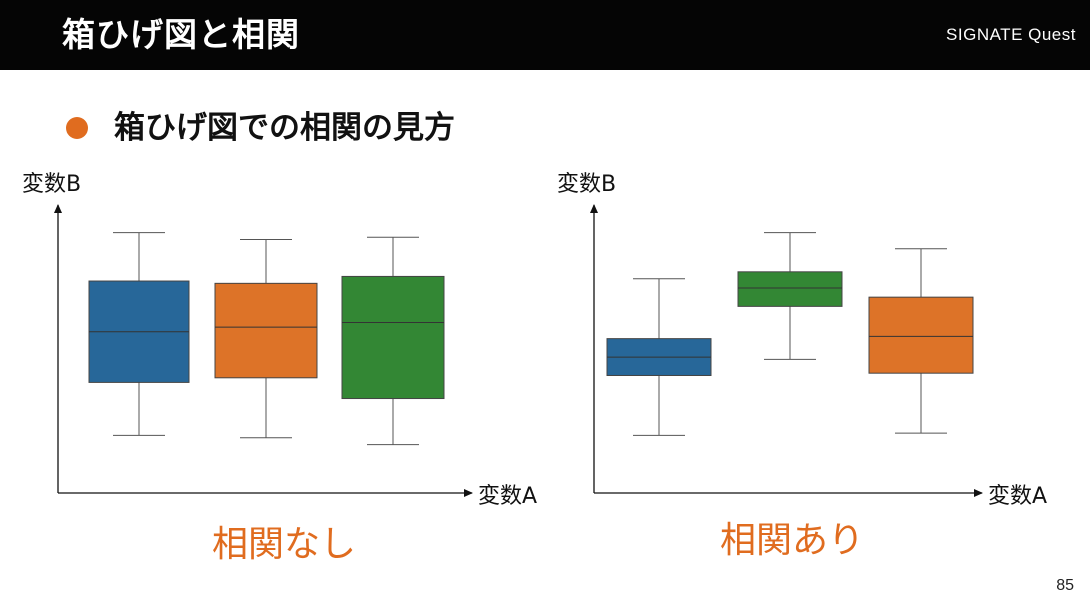 This screenshot has height=613, width=1090. Describe the element at coordinates (1011, 34) in the screenshot. I see `brand-logo: SIGNATE Quest` at that location.